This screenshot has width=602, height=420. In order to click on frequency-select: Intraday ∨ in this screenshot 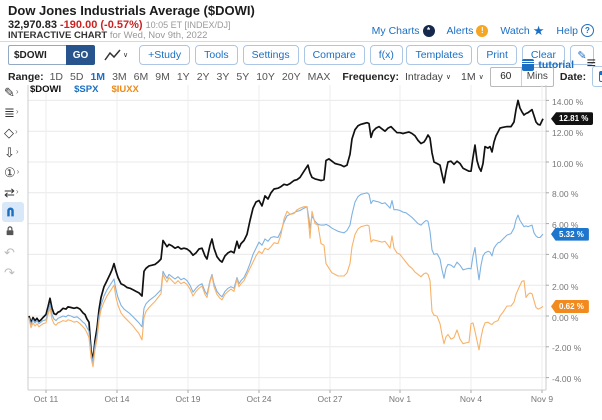, I will do `click(428, 77)`.